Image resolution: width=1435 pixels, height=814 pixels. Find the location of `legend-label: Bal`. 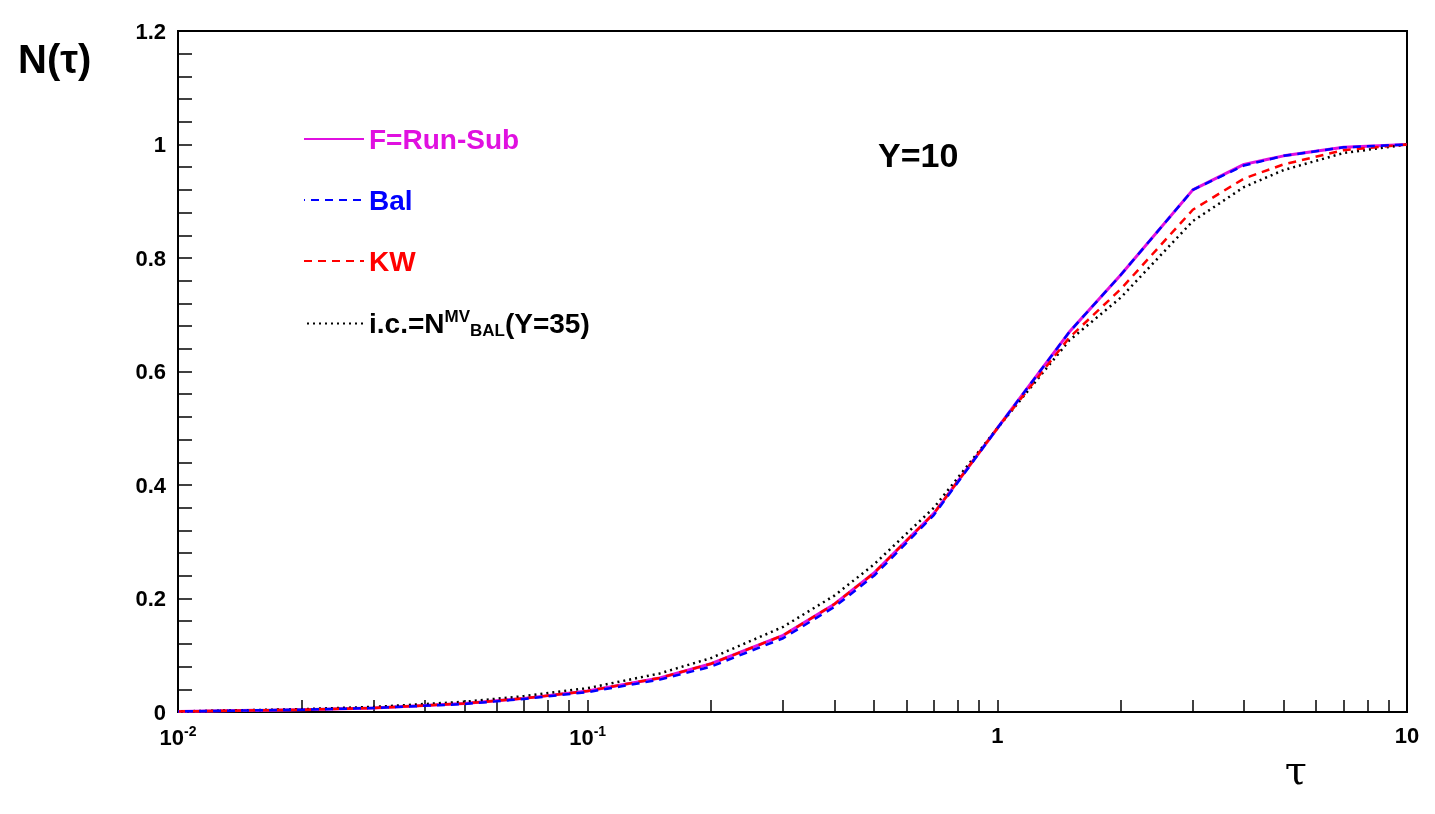

legend-label: Bal is located at coordinates (391, 200).